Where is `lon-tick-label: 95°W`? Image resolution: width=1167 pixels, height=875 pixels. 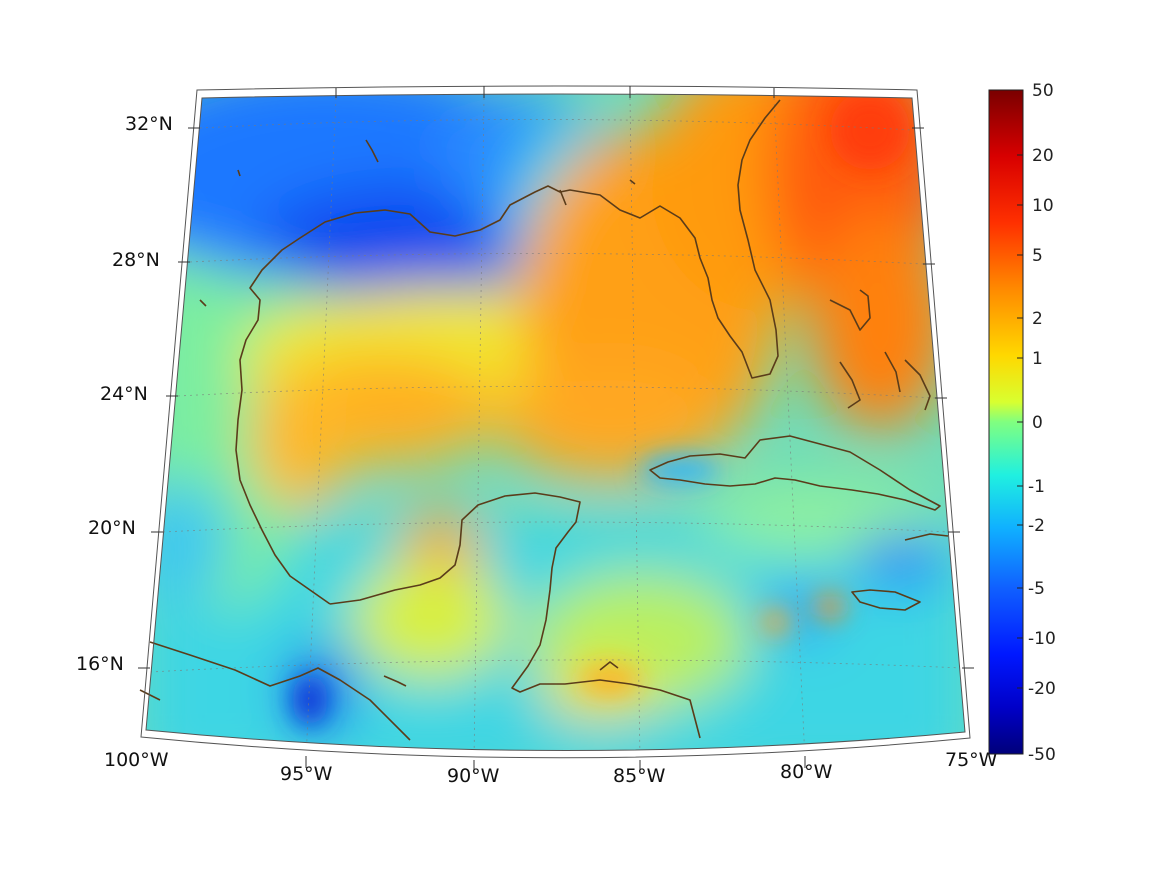 lon-tick-label: 95°W is located at coordinates (306, 774).